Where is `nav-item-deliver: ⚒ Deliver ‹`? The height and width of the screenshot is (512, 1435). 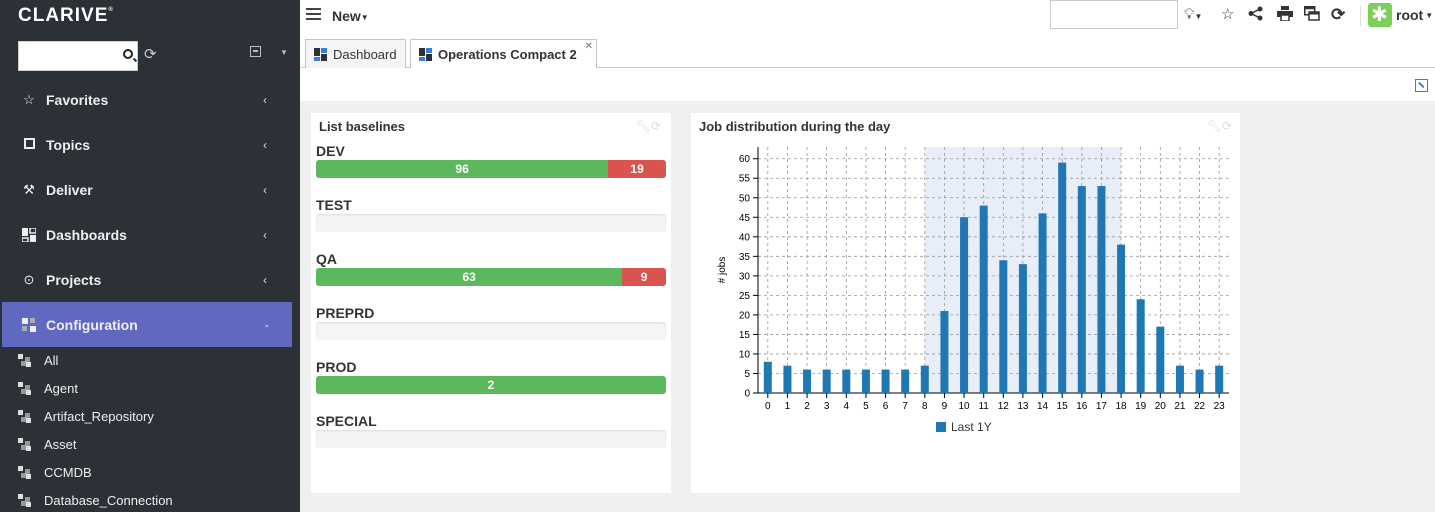
nav-item-deliver: ⚒ Deliver ‹ is located at coordinates (147, 189).